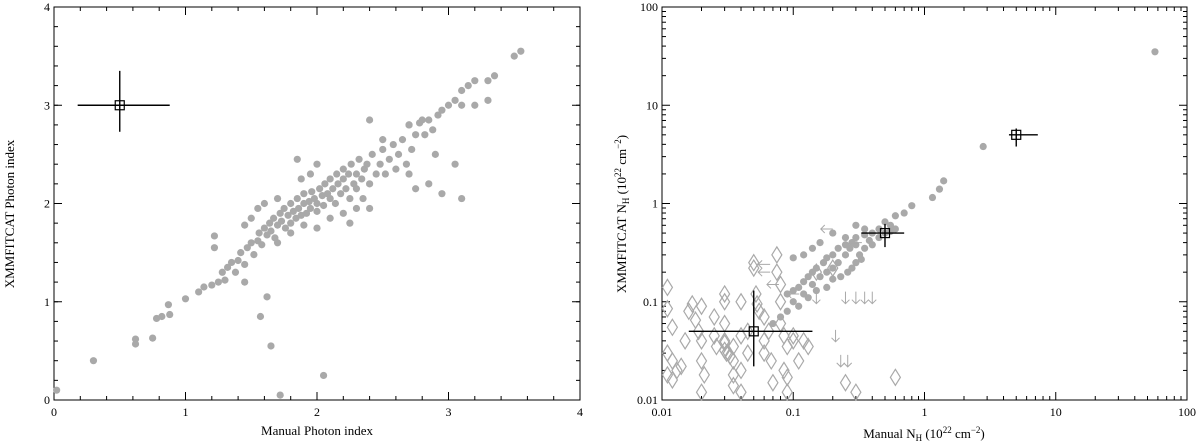 This screenshot has height=446, width=1200. I want to click on left-x-tick-label: 3, so click(449, 412).